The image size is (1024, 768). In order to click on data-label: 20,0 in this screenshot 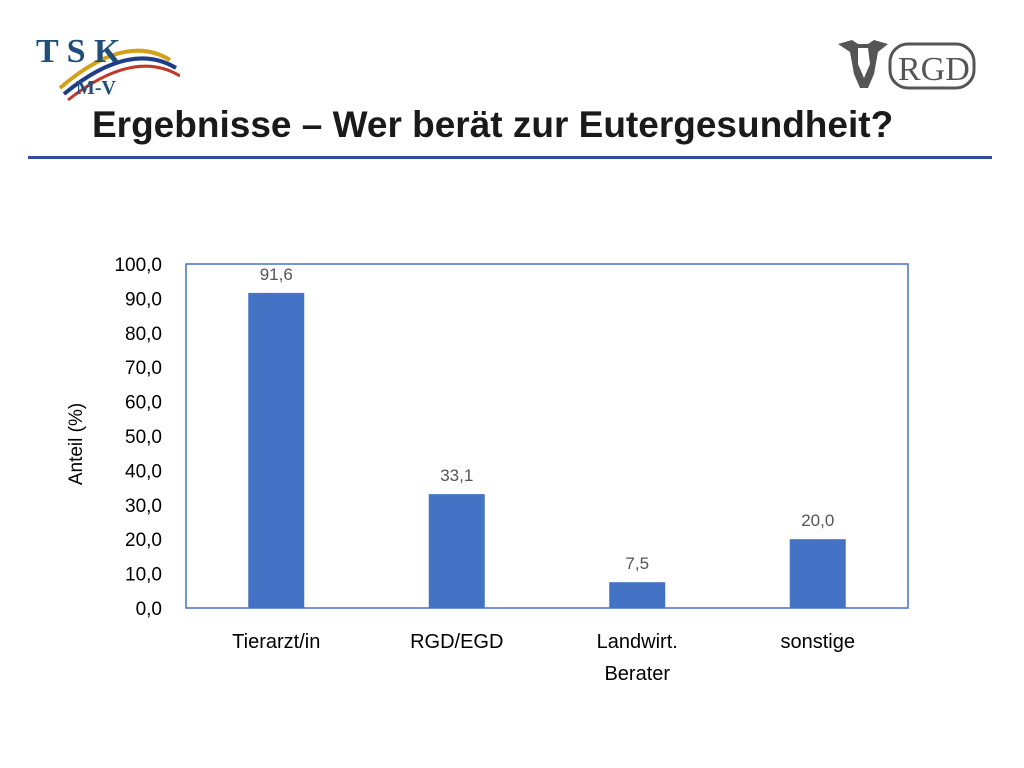, I will do `click(817, 520)`.